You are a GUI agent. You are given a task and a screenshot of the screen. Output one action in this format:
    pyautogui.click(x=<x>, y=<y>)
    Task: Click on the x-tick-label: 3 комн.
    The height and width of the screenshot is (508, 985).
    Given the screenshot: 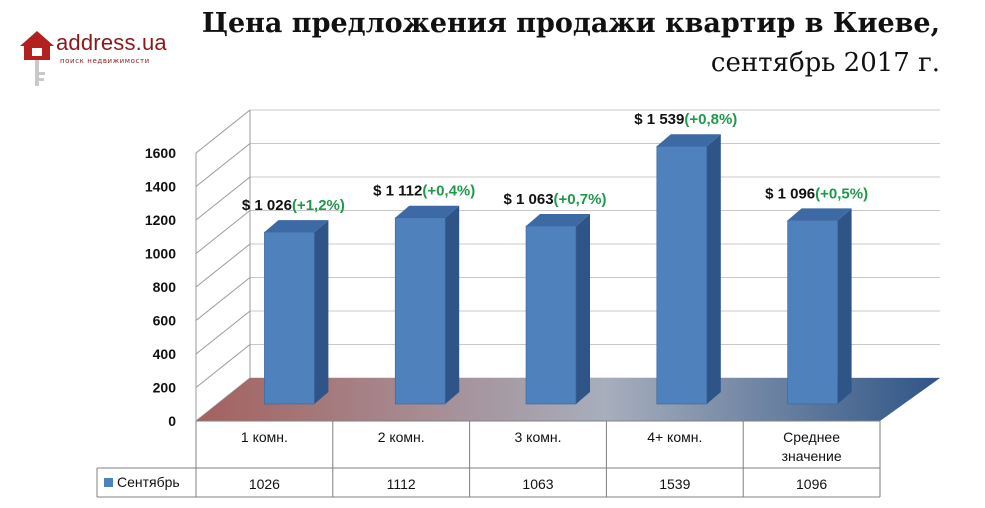 What is the action you would take?
    pyautogui.click(x=538, y=437)
    